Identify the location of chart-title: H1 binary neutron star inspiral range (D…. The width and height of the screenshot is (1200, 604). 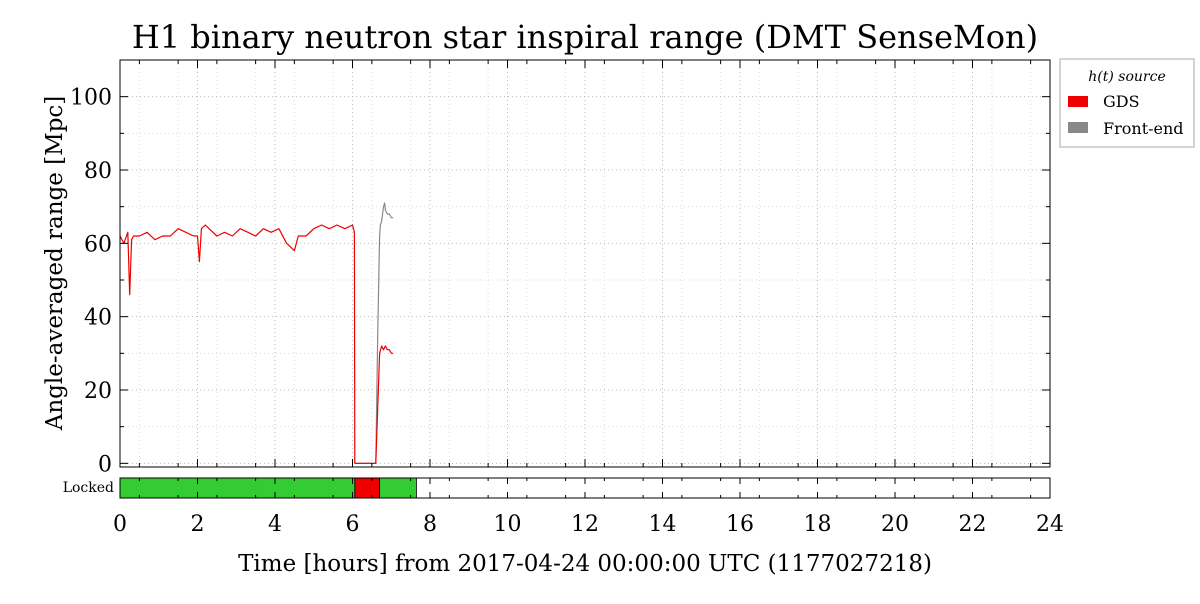
(585, 37).